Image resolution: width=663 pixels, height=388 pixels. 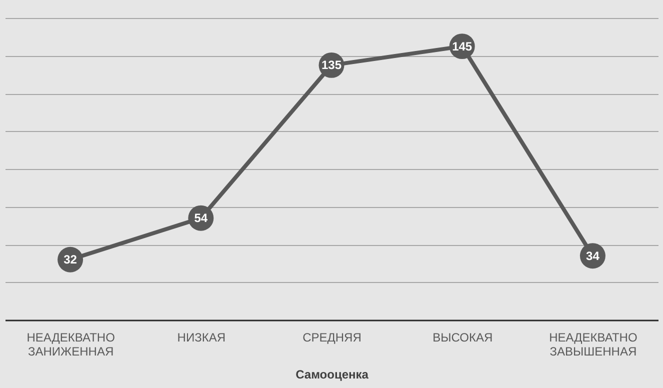 What do you see at coordinates (71, 259) in the screenshot?
I see `data-label: 32` at bounding box center [71, 259].